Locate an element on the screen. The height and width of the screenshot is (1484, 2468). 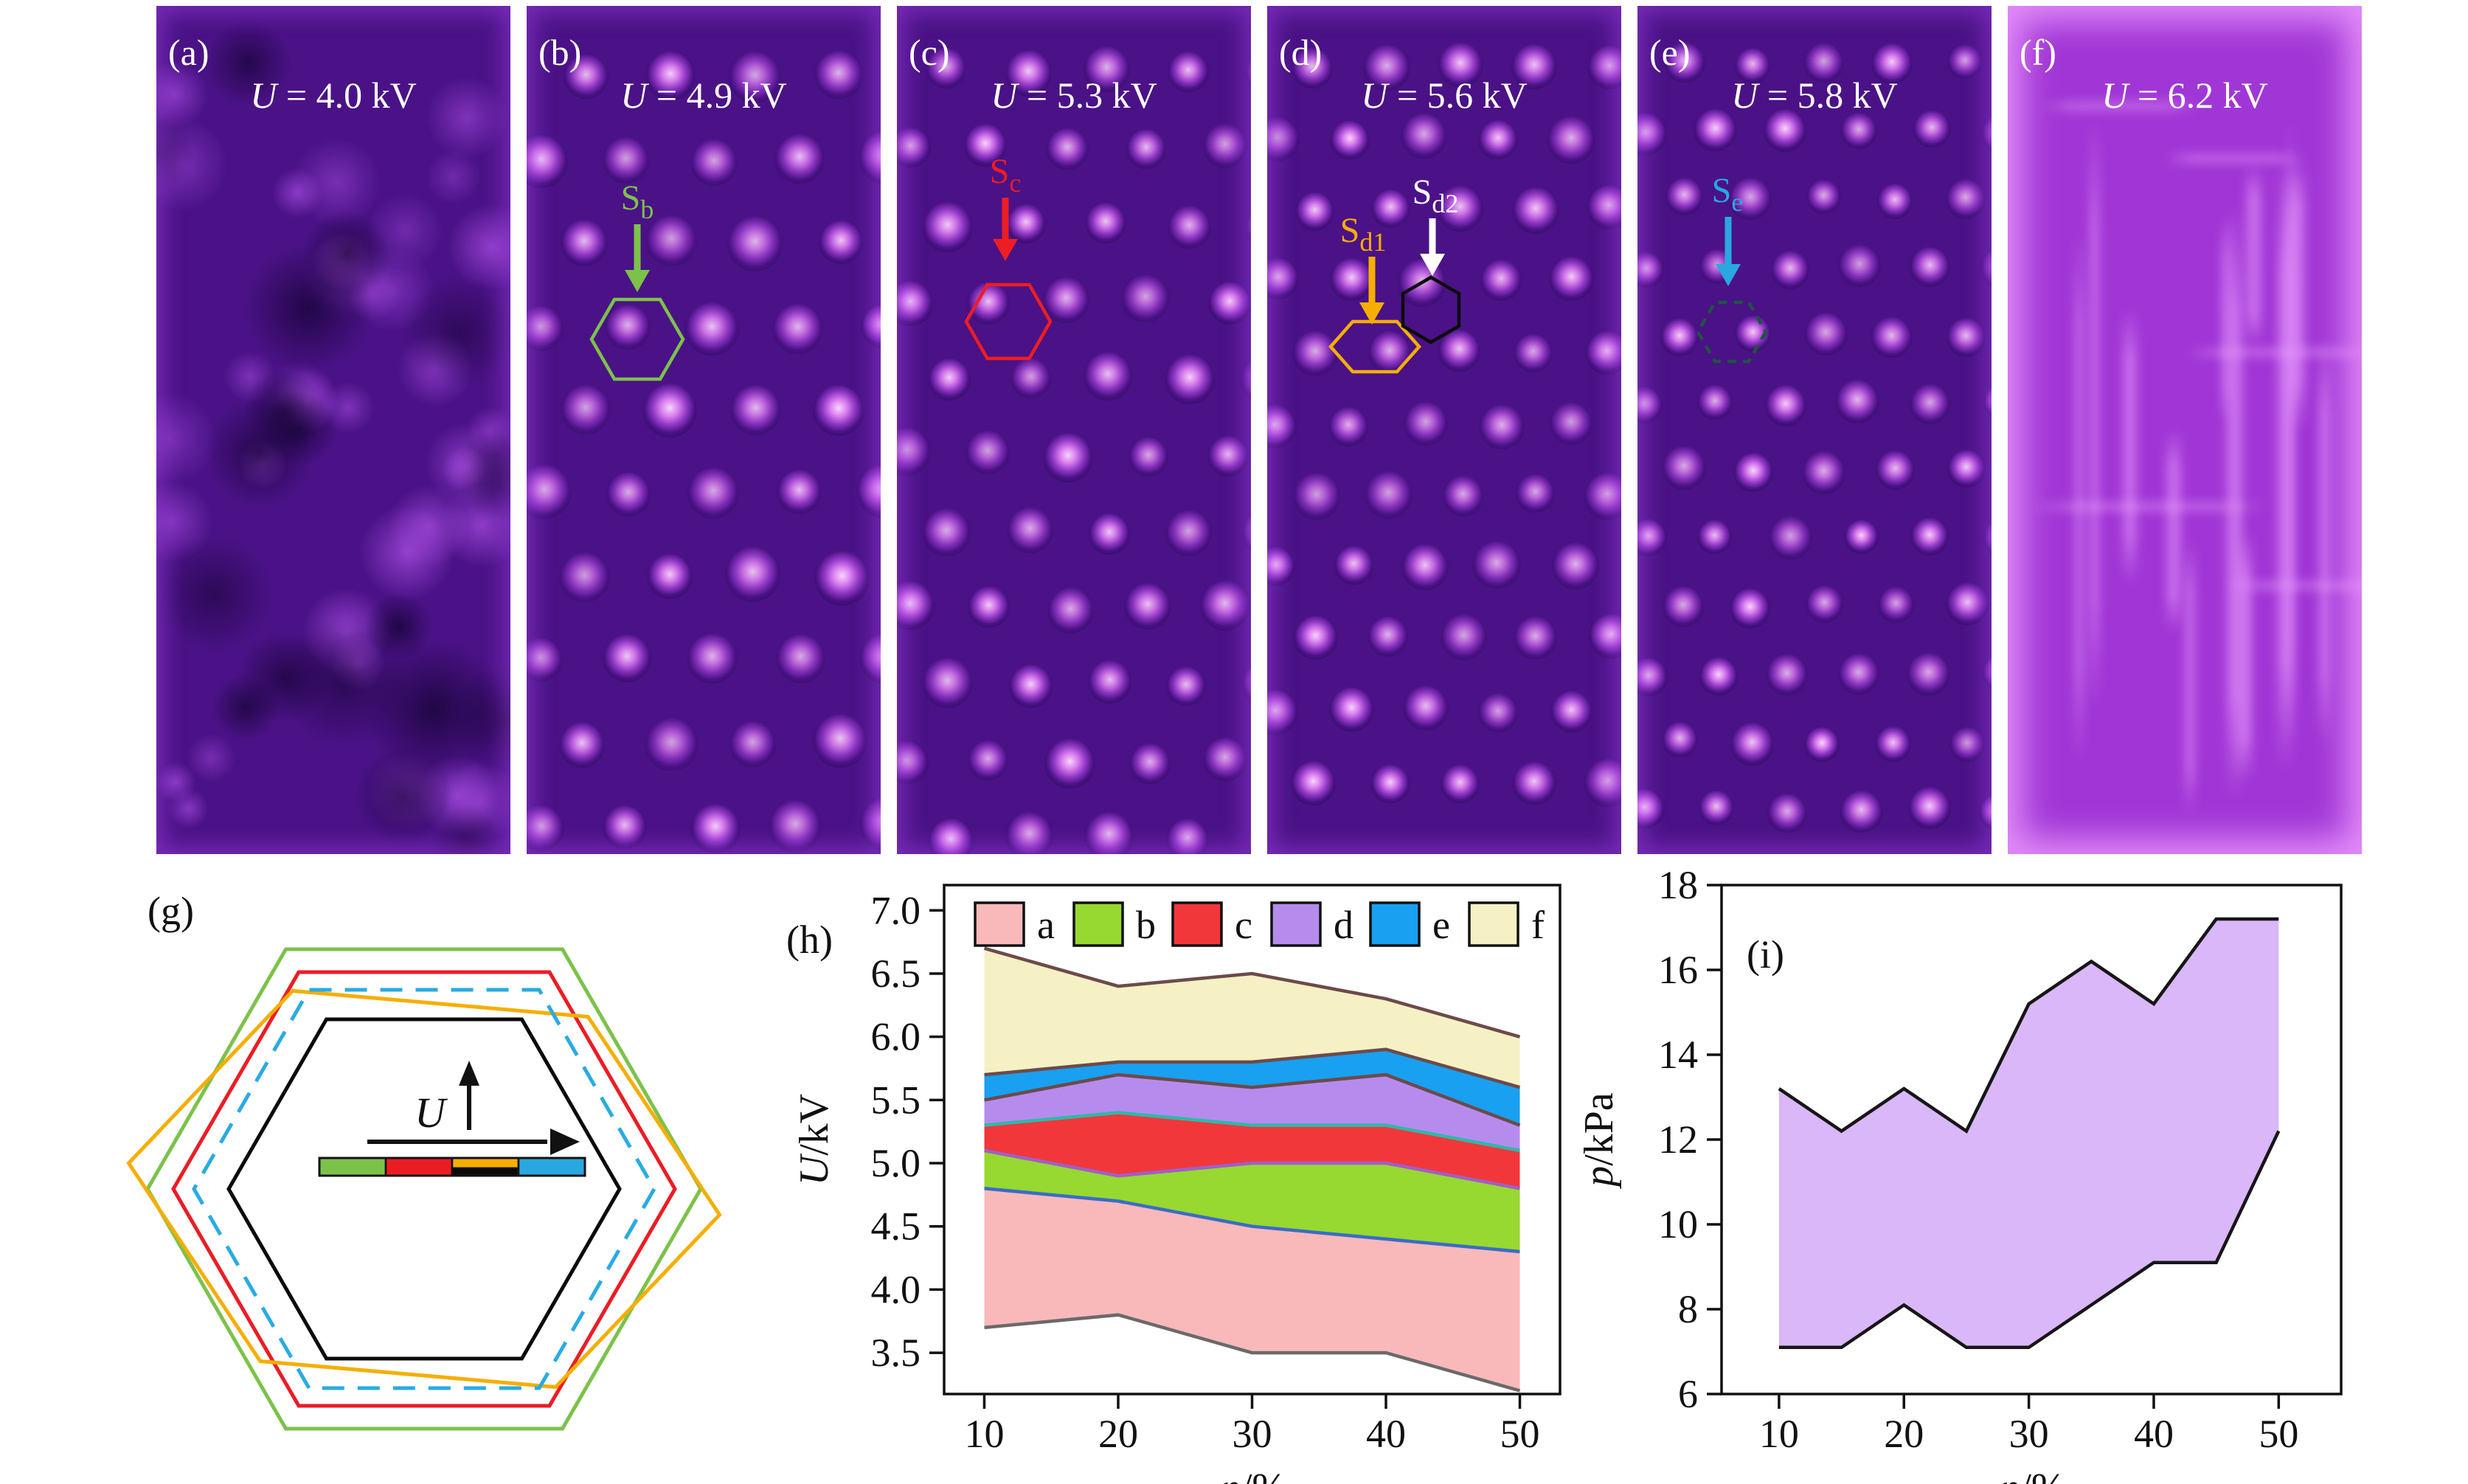
right-arrow-head is located at coordinates (565, 1141).